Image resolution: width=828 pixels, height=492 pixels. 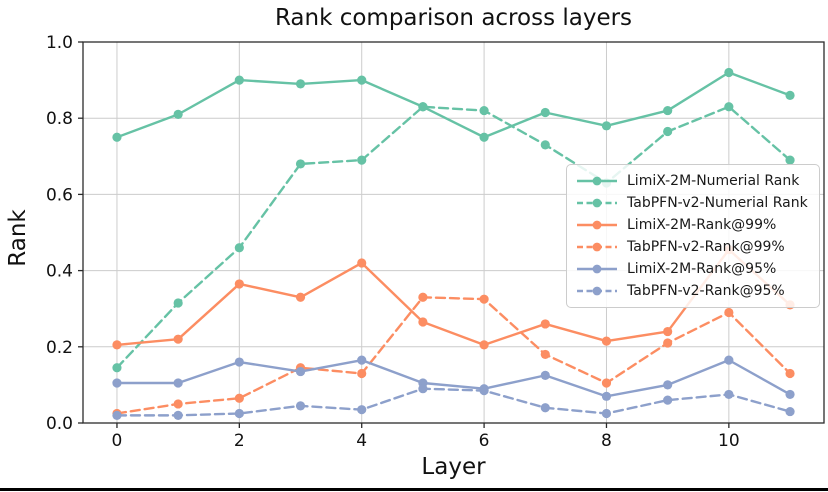 What do you see at coordinates (484, 441) in the screenshot?
I see `x-tick-label: 6` at bounding box center [484, 441].